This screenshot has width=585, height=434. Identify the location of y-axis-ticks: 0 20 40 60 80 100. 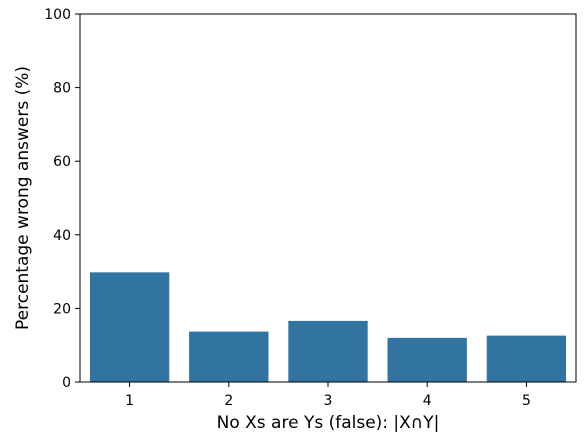
(62, 199).